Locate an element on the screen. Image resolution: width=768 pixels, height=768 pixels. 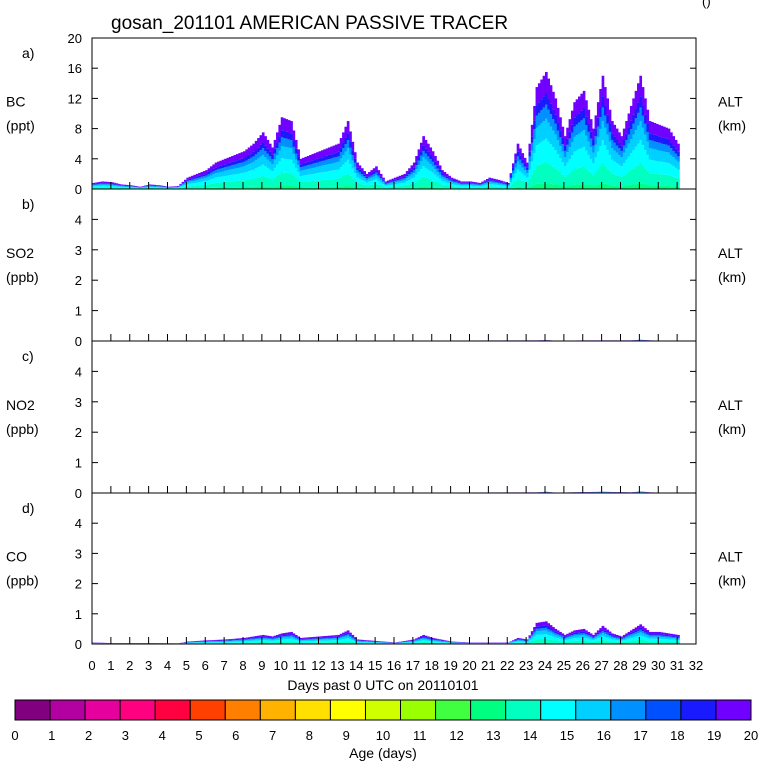
y-tick-label: 20 is located at coordinates (75, 38).